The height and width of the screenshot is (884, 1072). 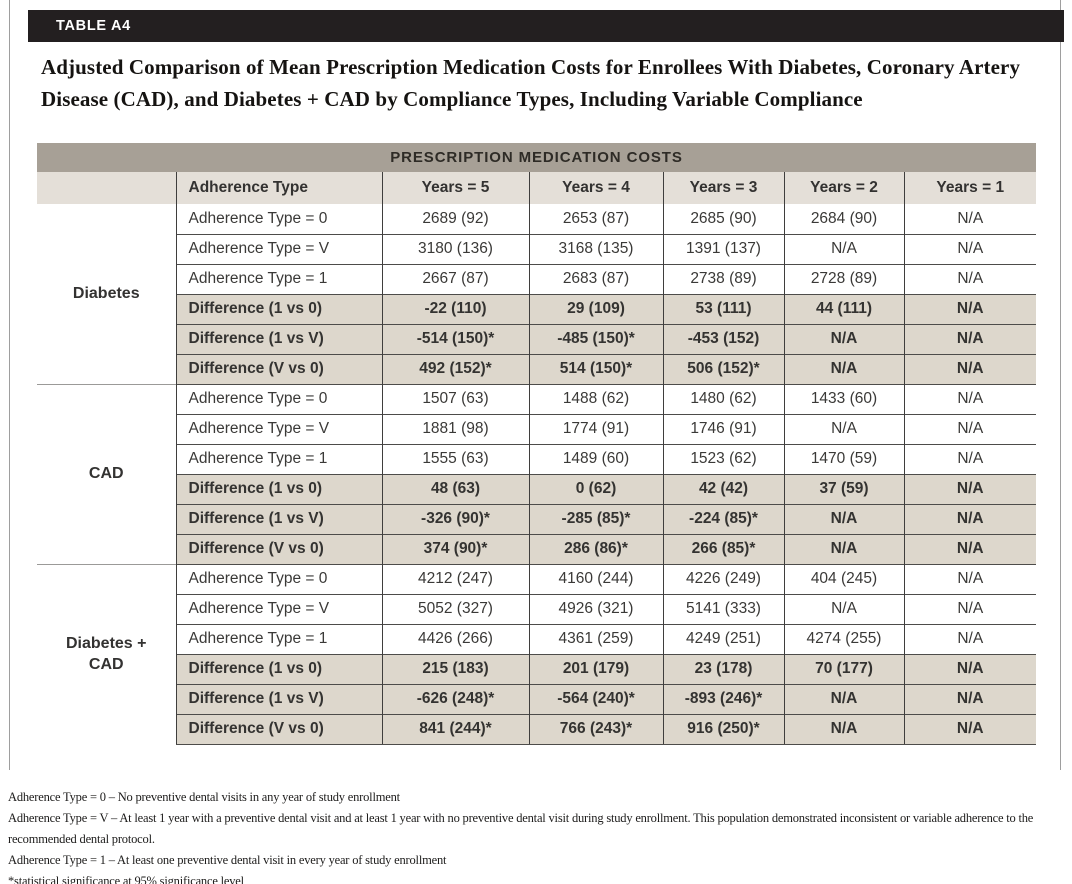 What do you see at coordinates (595, 308) in the screenshot?
I see `cell-value: 29 (109)` at bounding box center [595, 308].